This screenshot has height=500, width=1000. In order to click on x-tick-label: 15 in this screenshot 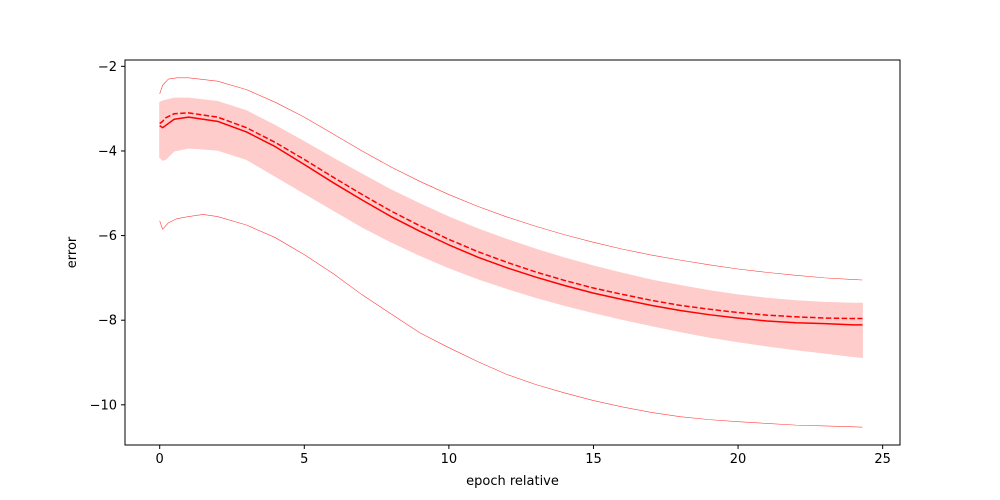, I will do `click(593, 459)`.